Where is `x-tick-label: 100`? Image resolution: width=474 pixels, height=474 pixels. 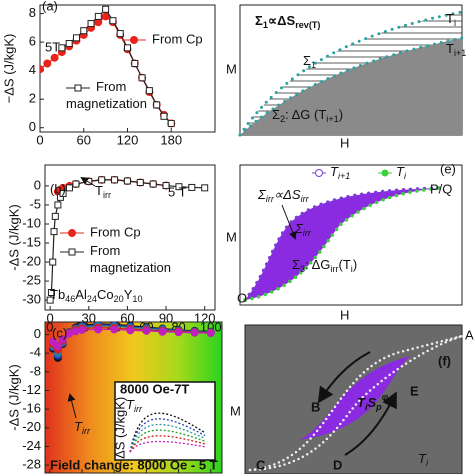
x-tick-label: 100 is located at coordinates (211, 326).